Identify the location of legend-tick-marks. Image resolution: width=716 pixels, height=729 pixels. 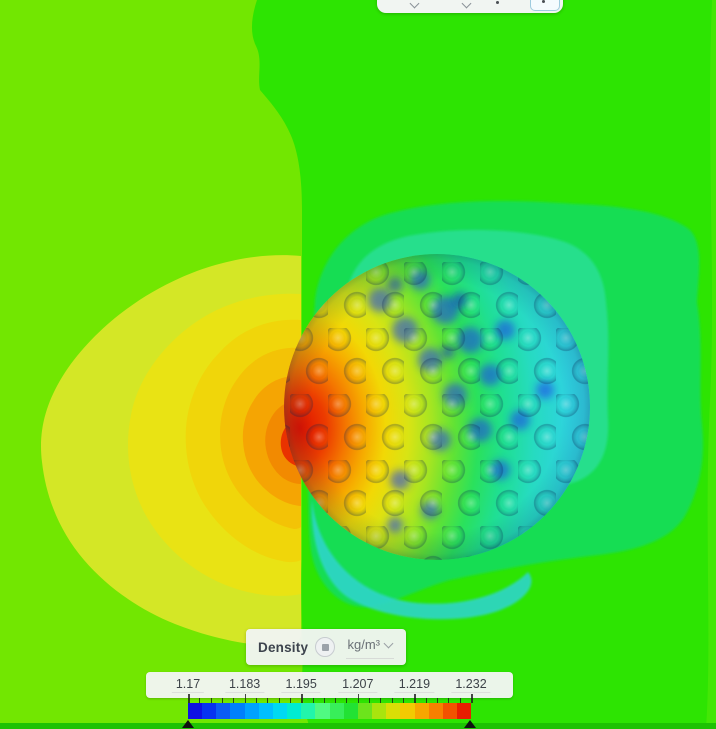
(330, 698).